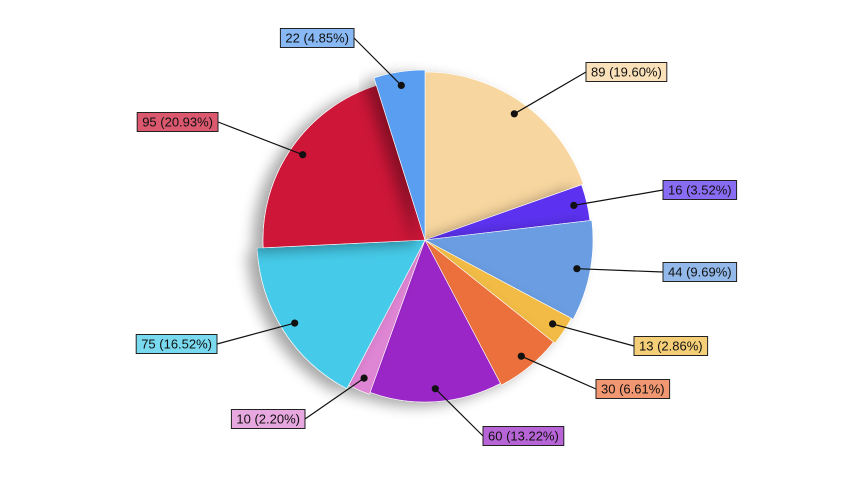 Image resolution: width=852 pixels, height=485 pixels. I want to click on data-label-text: 10 (2.20%), so click(268, 419).